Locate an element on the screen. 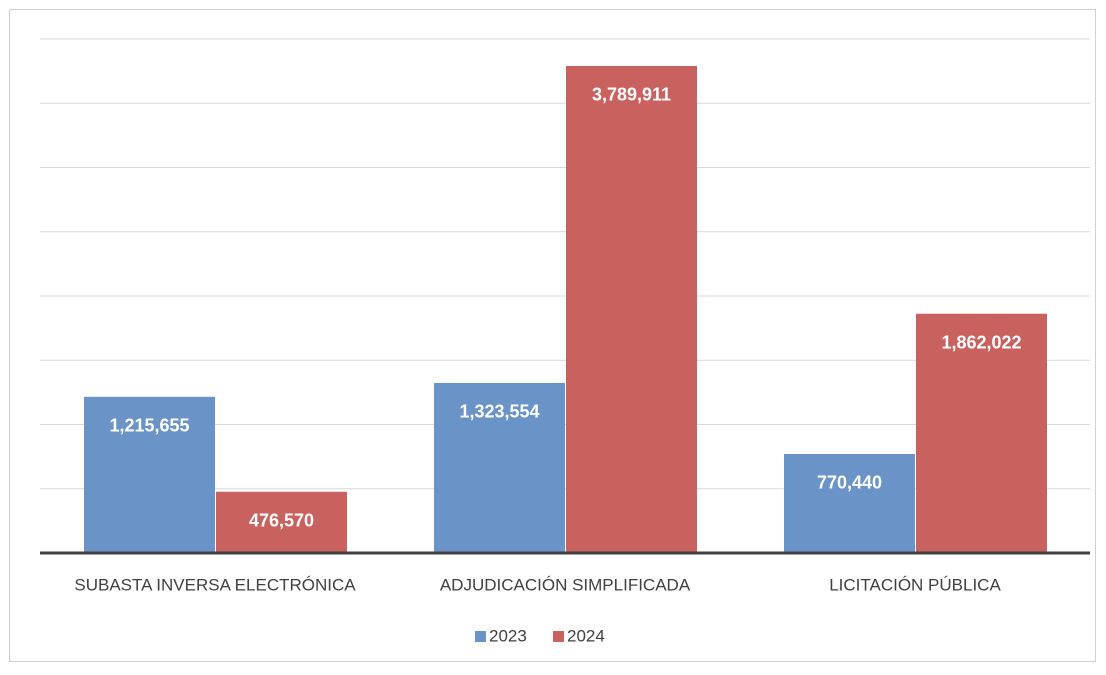 Image resolution: width=1106 pixels, height=675 pixels. x-tick-label: LICITACIÓN PÚBLICA is located at coordinates (915, 584).